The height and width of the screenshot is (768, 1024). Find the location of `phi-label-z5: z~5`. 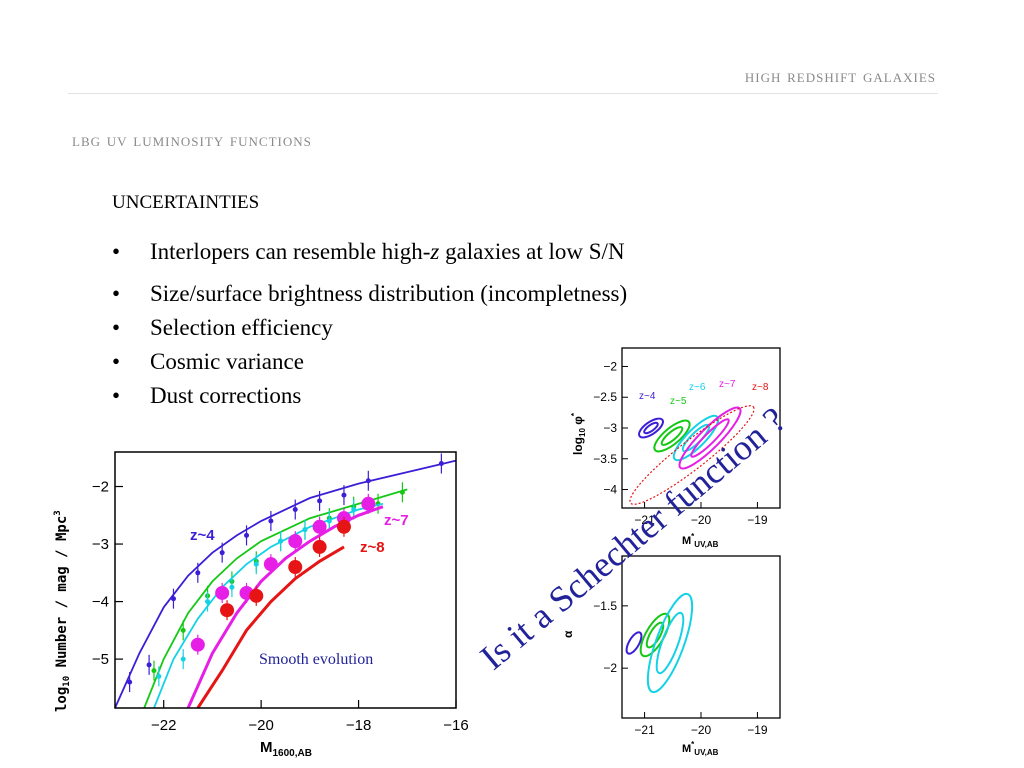

phi-label-z5: z~5 is located at coordinates (678, 401).